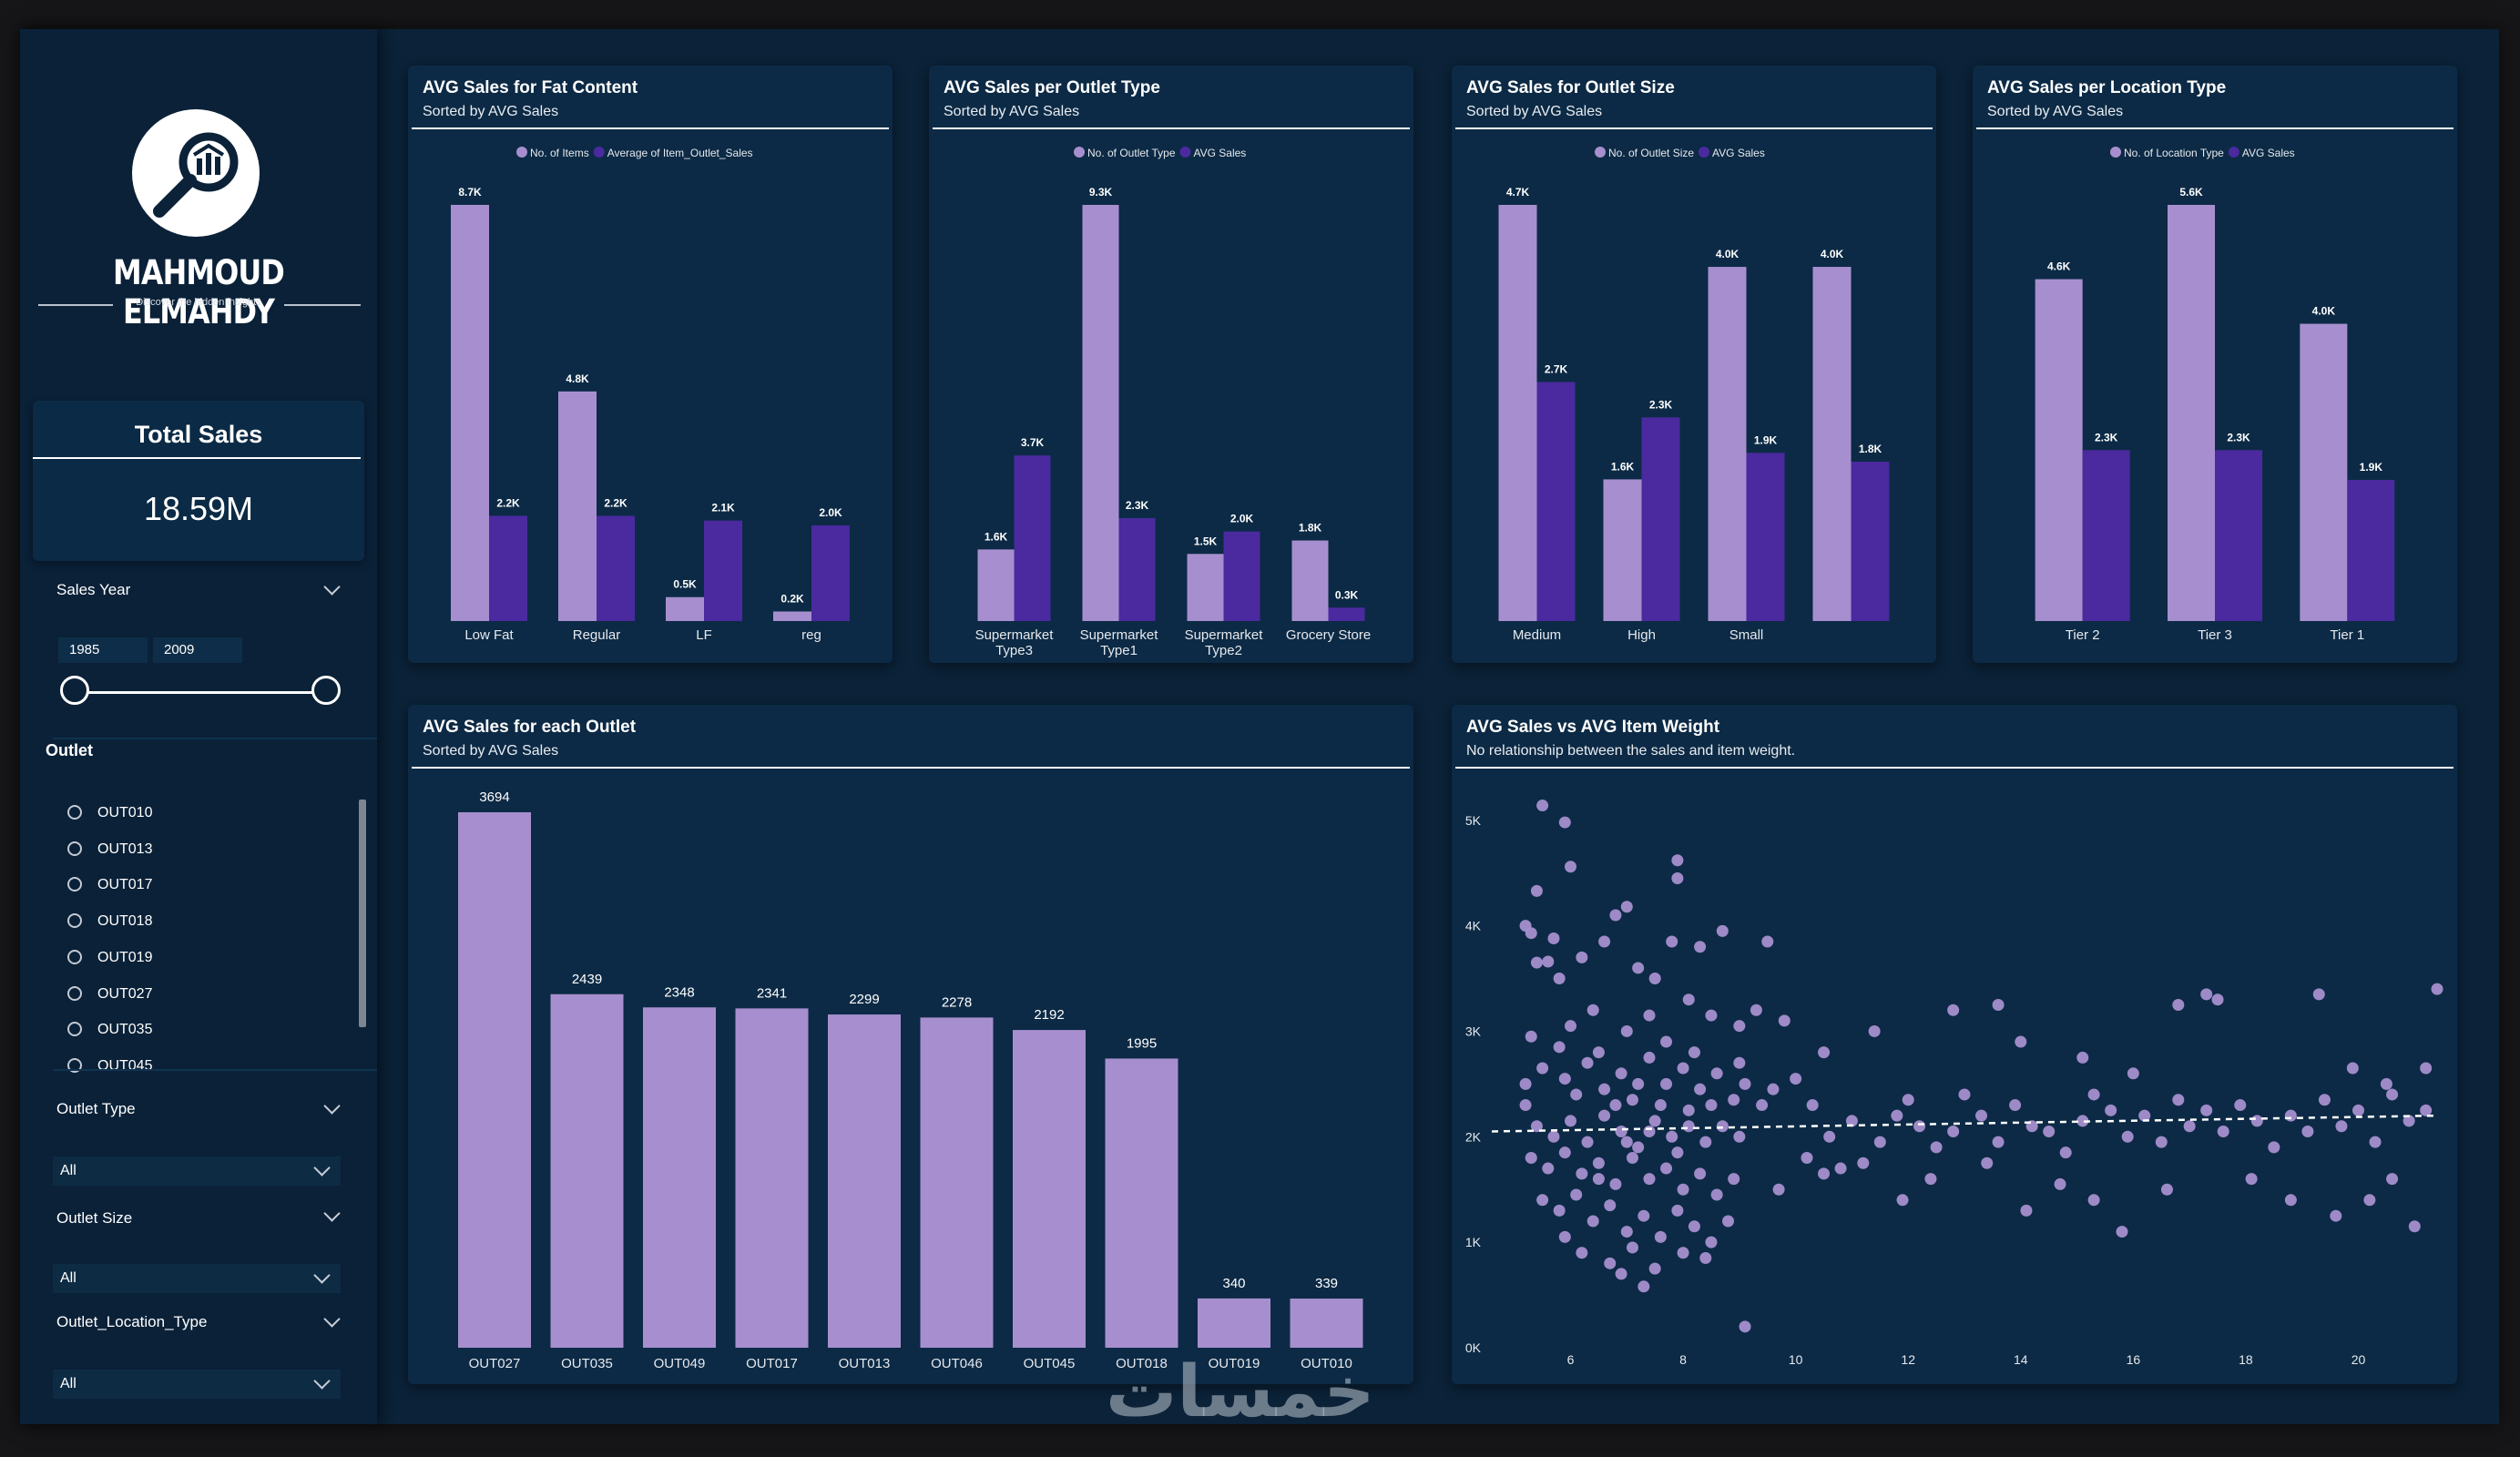 This screenshot has height=1457, width=2520. I want to click on chart-legend: No. of Outlet Type AVG Sales, so click(1160, 153).